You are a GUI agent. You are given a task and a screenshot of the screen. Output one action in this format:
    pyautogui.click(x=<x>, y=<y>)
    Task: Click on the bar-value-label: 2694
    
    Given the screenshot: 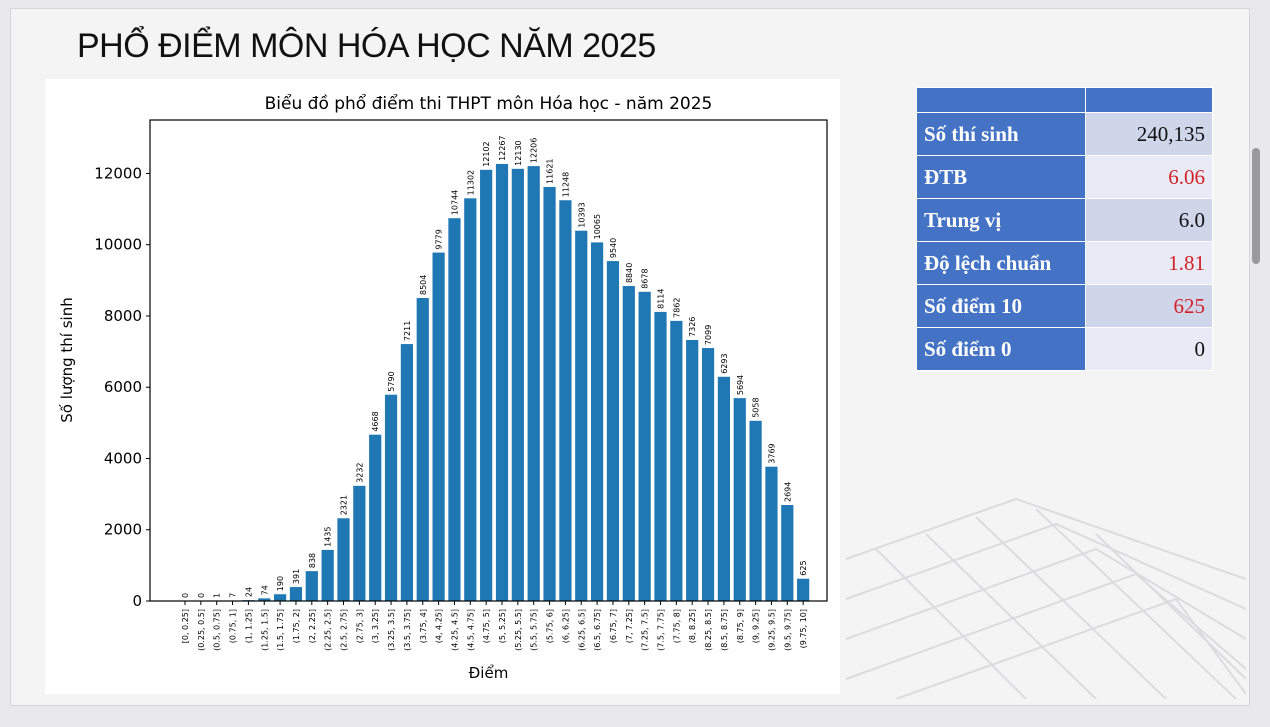 What is the action you would take?
    pyautogui.click(x=787, y=492)
    